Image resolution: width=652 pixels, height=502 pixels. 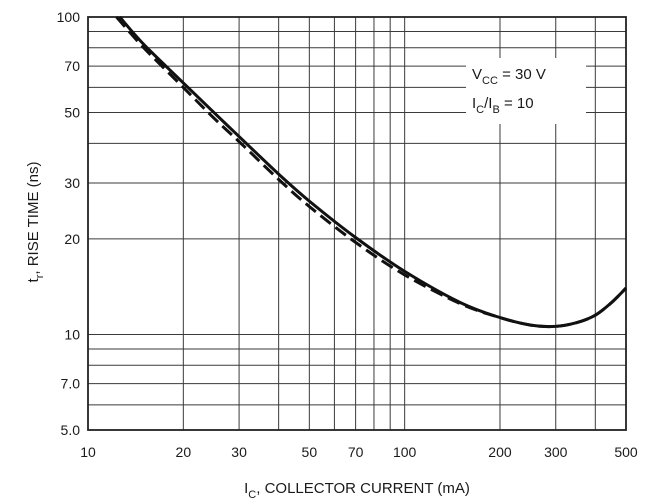 I want to click on y-tick-label: 70, so click(x=72, y=66).